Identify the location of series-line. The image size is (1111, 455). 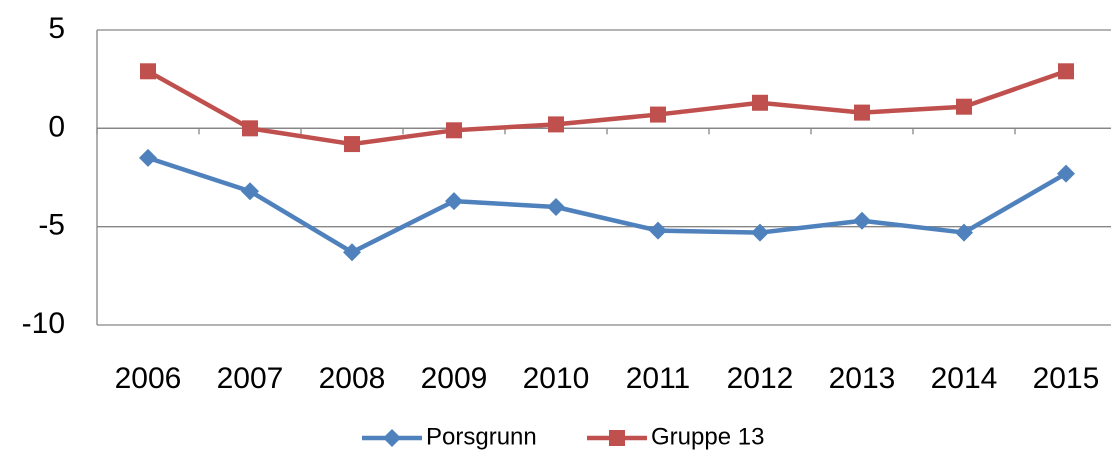
(606, 108).